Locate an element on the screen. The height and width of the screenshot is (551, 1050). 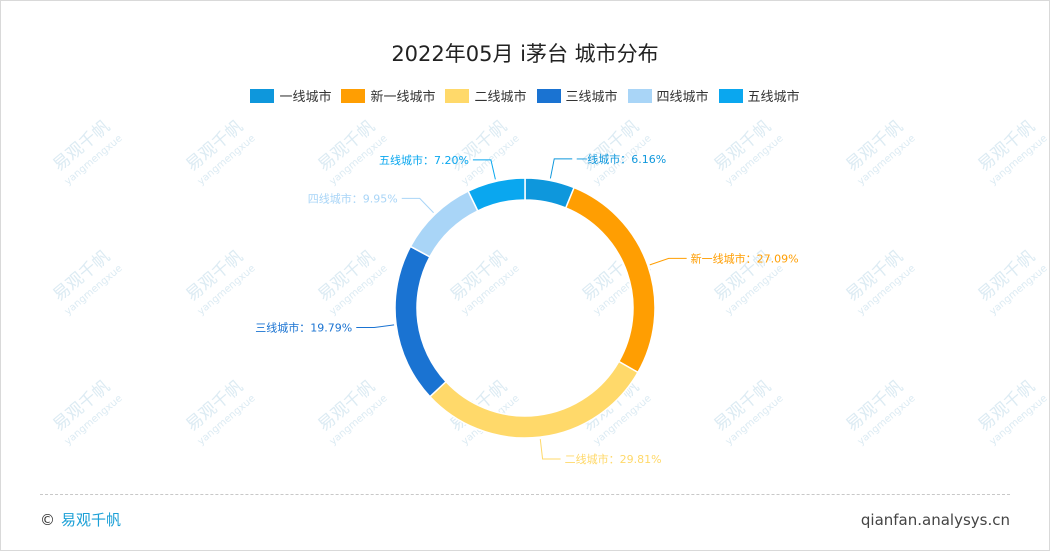
chart-title: 2022年05月 i茅台 城市分布 is located at coordinates (525, 54).